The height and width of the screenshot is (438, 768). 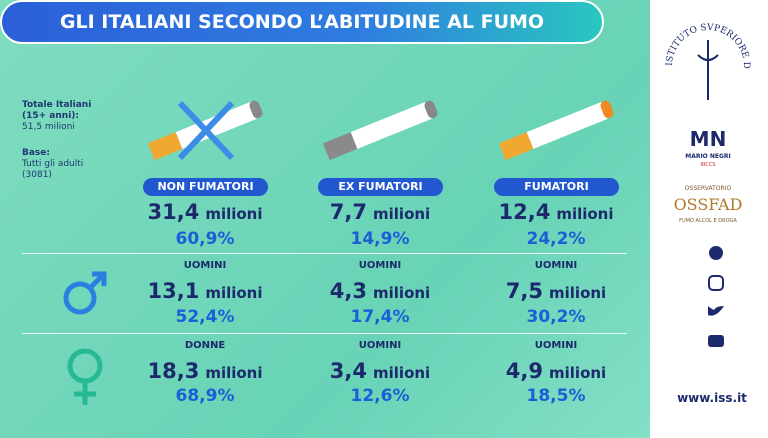 I want to click on percent: 52,4%, so click(x=205, y=317).